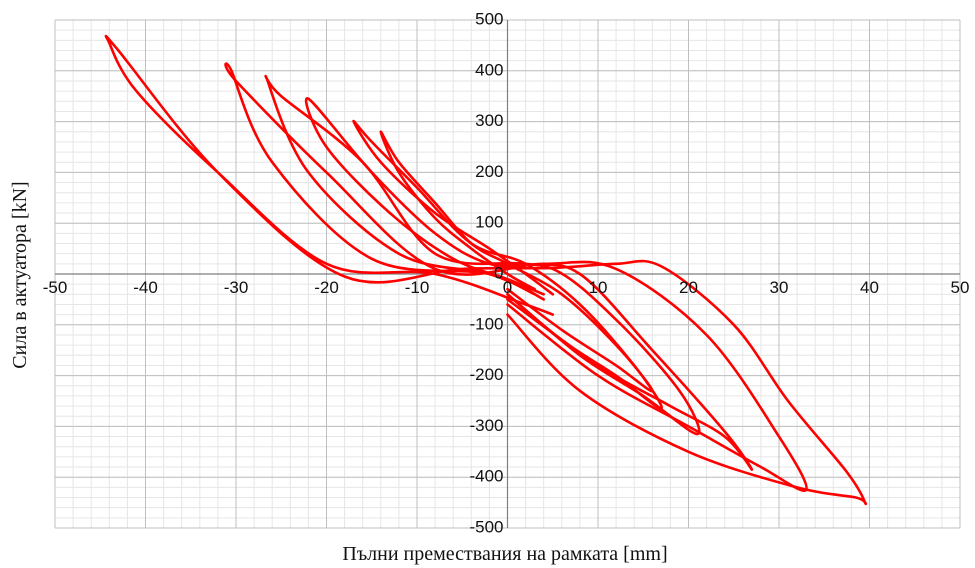 This screenshot has width=975, height=568. I want to click on y-tick-label: 0, so click(498, 272).